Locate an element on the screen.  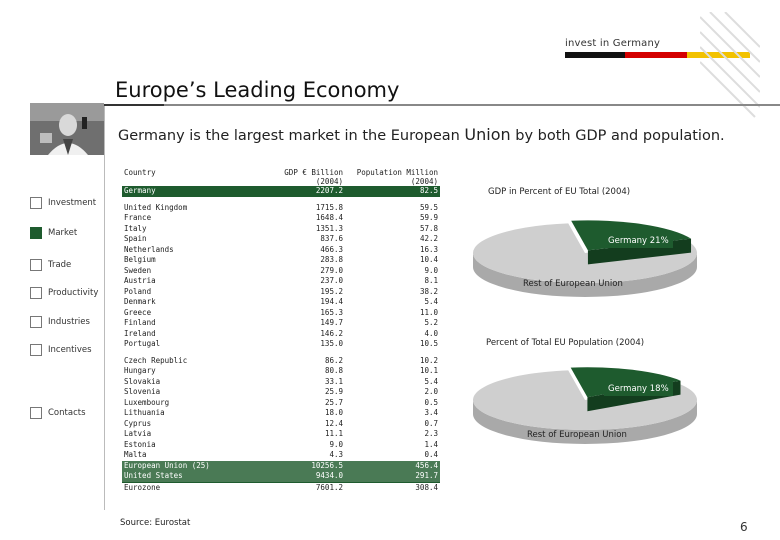
businessman-photo is located at coordinates (67, 129).